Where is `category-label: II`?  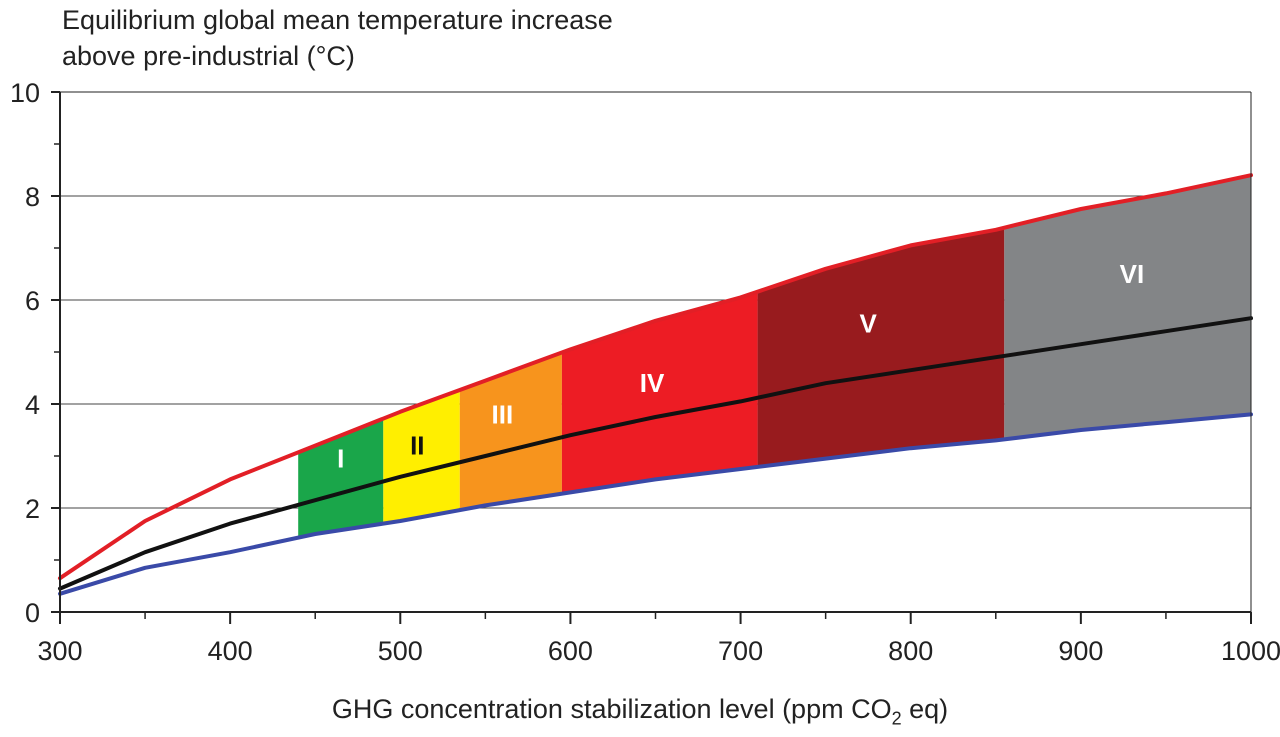
category-label: II is located at coordinates (417, 446).